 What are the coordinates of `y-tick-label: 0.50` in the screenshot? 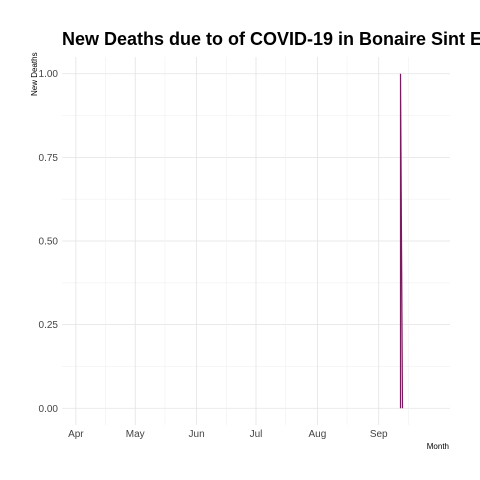 It's located at (49, 242).